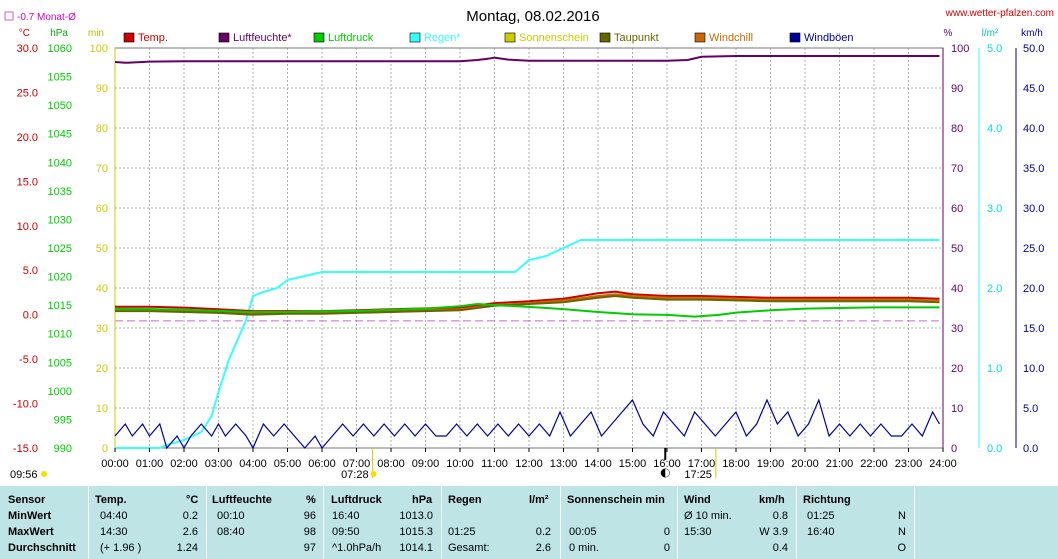 This screenshot has height=559, width=1058. I want to click on legend-label: Sonnenschein, so click(554, 38).